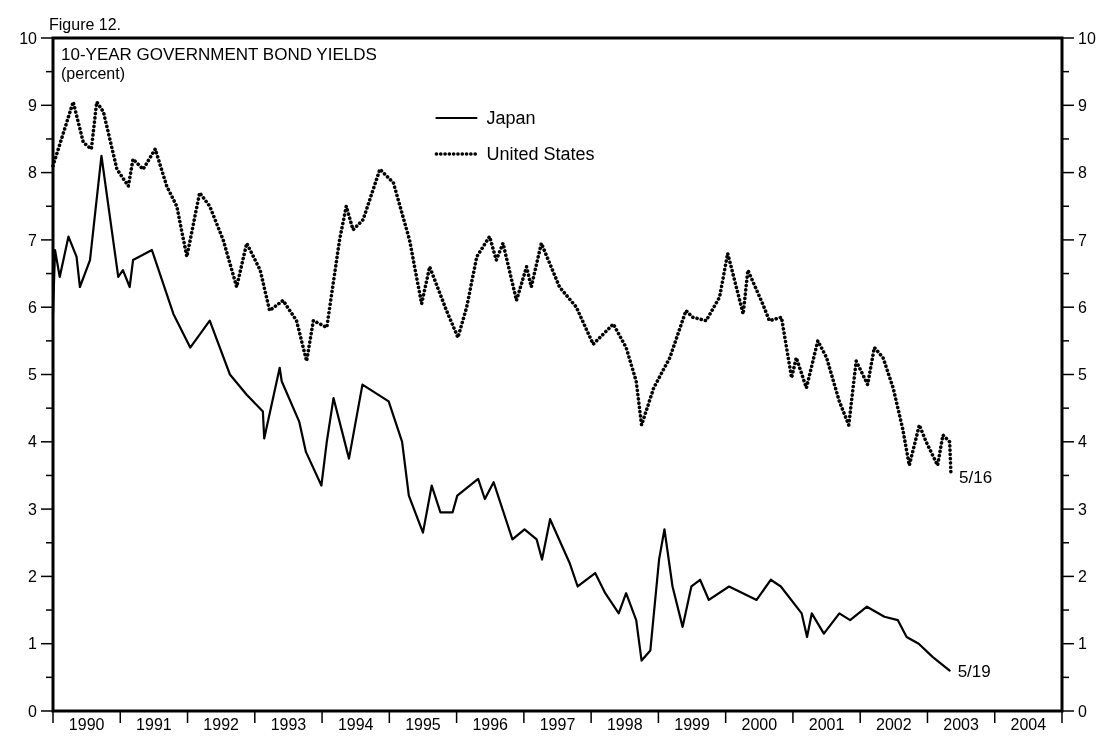 This screenshot has width=1118, height=744. I want to click on x-tick-label: 1995, so click(423, 724).